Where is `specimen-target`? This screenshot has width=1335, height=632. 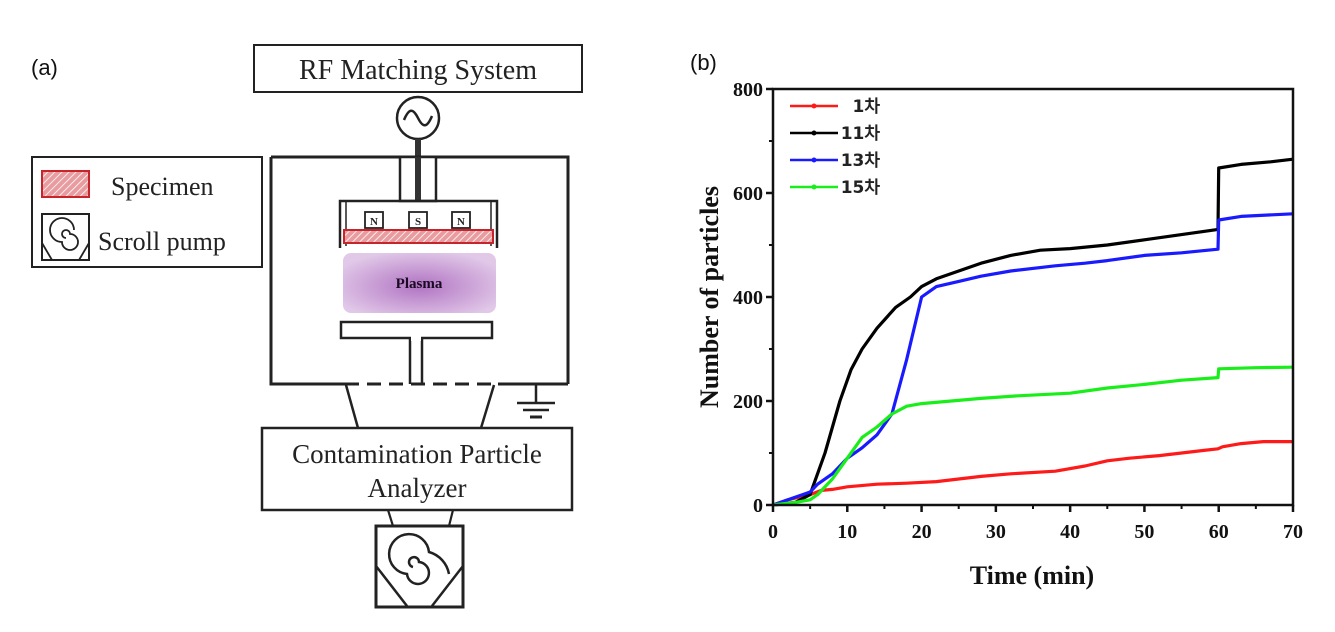 specimen-target is located at coordinates (418, 236).